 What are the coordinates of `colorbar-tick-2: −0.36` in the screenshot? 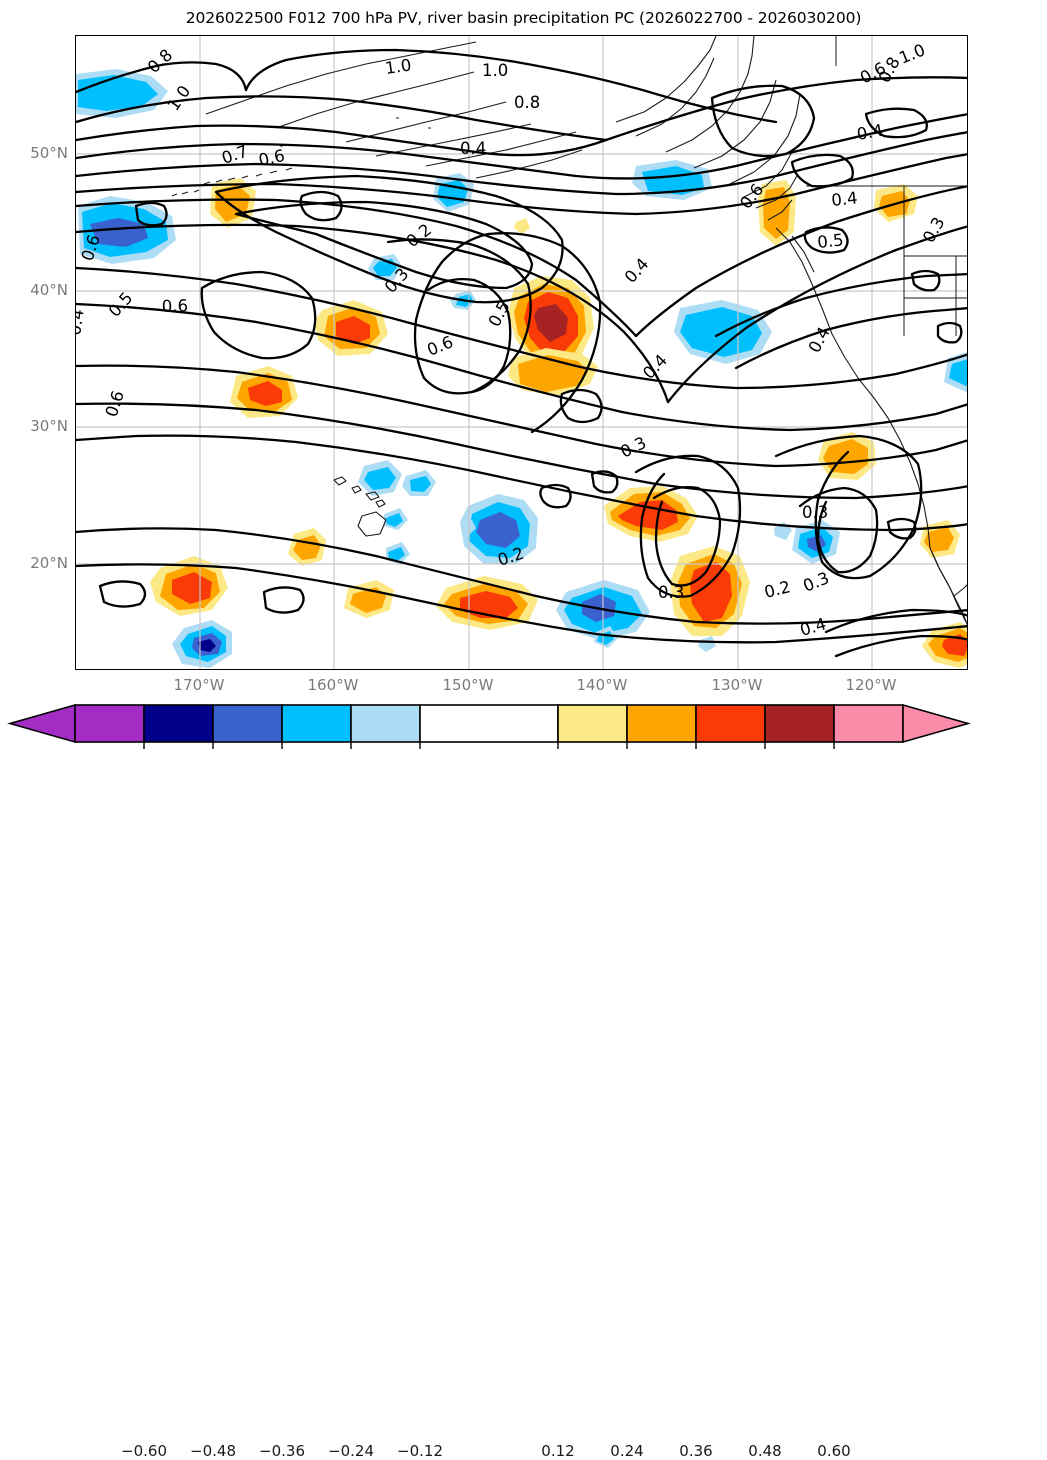 It's located at (282, 1451).